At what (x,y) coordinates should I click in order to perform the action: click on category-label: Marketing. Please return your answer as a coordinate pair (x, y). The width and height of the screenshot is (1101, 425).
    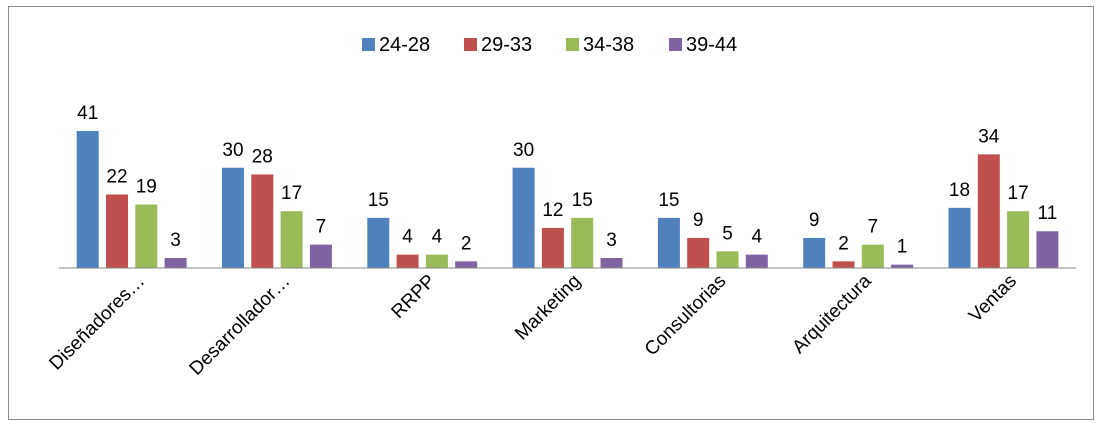
    Looking at the image, I should click on (548, 308).